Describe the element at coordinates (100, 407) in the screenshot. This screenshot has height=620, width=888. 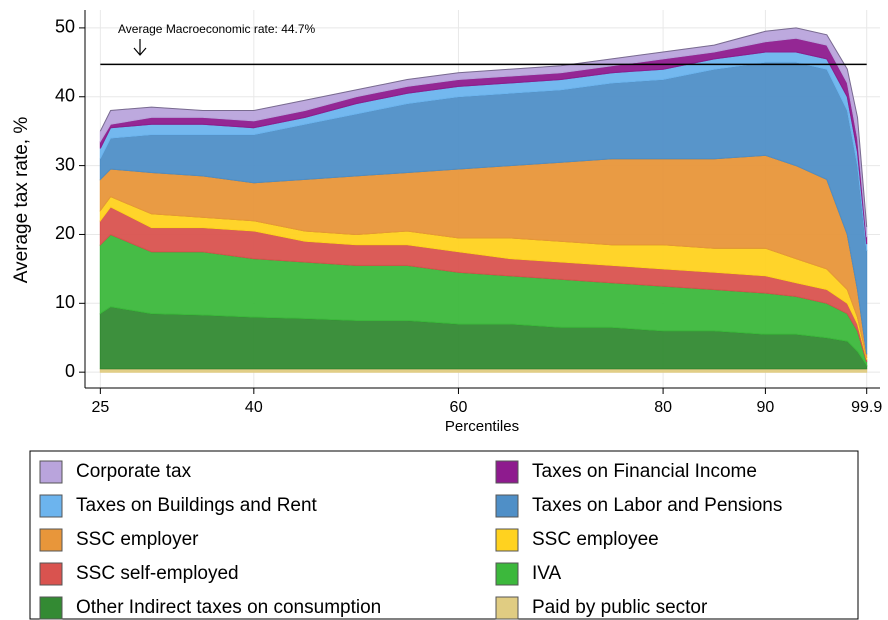
I see `x-tick-label: 25` at that location.